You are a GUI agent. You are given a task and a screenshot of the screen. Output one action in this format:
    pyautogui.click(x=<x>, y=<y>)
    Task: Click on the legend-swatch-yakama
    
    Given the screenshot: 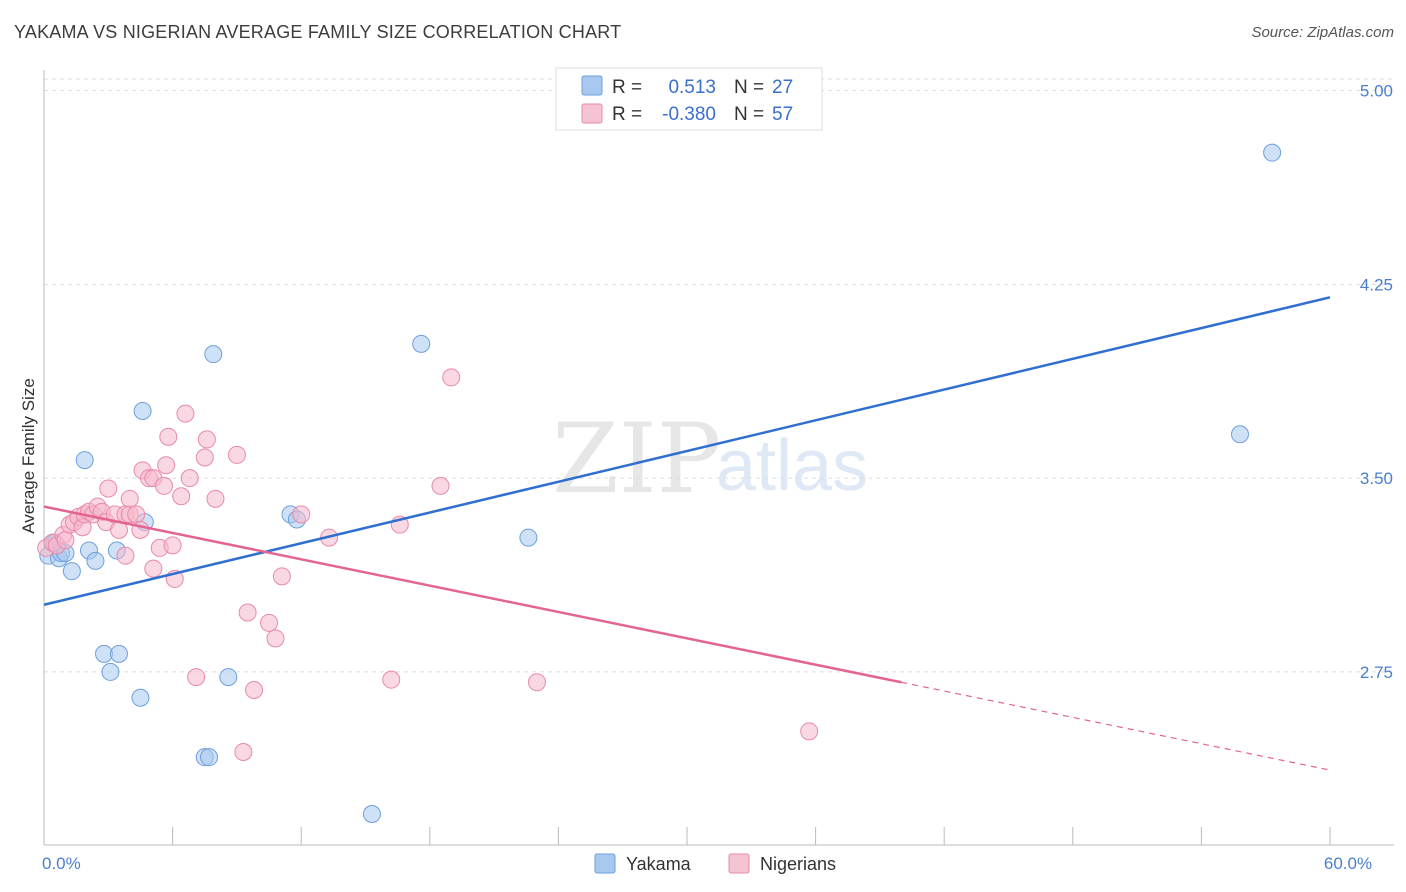 What is the action you would take?
    pyautogui.click(x=605, y=863)
    